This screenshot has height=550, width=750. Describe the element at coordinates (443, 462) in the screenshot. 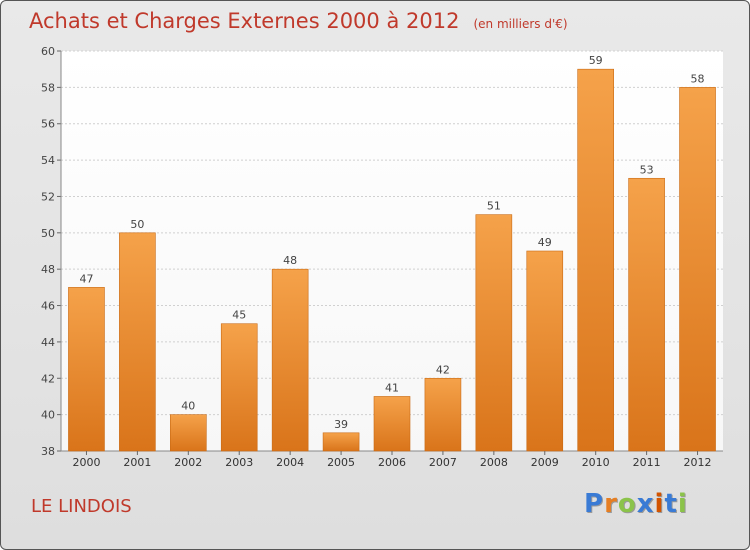

I see `x-tick-label: 2007` at that location.